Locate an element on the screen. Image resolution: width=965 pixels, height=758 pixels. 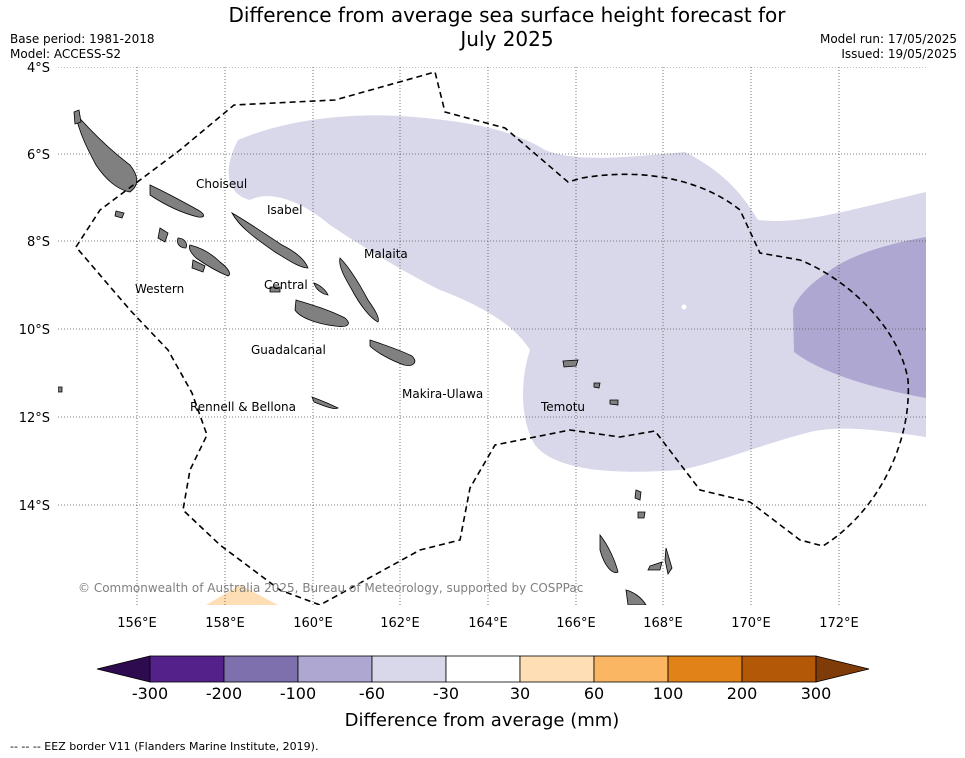
region-label-guadalcanal: Guadalcanal is located at coordinates (288, 350).